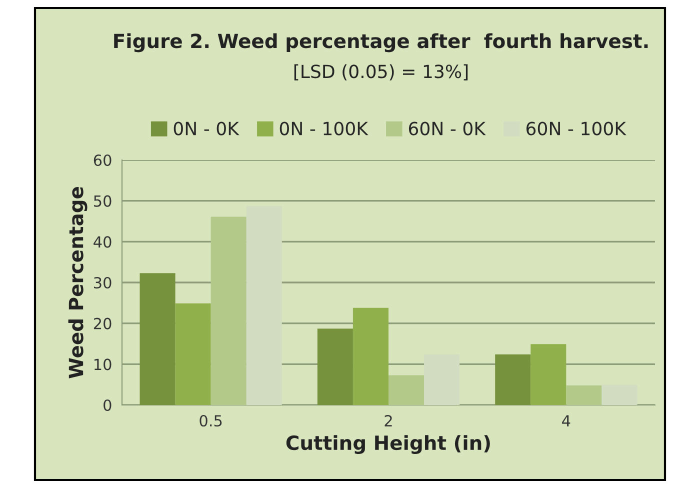  I want to click on y-tick-label: 20, so click(103, 324).